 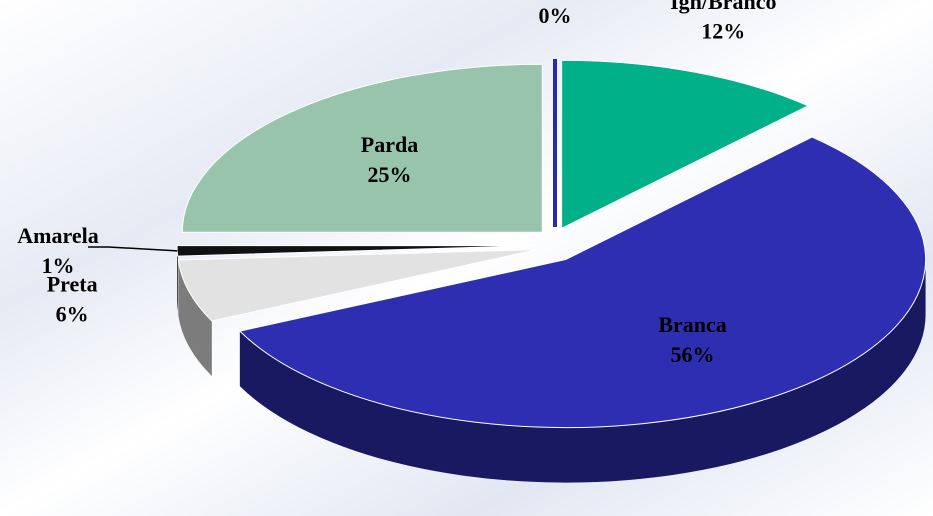 I want to click on slice-value-label: 12%, so click(x=723, y=31).